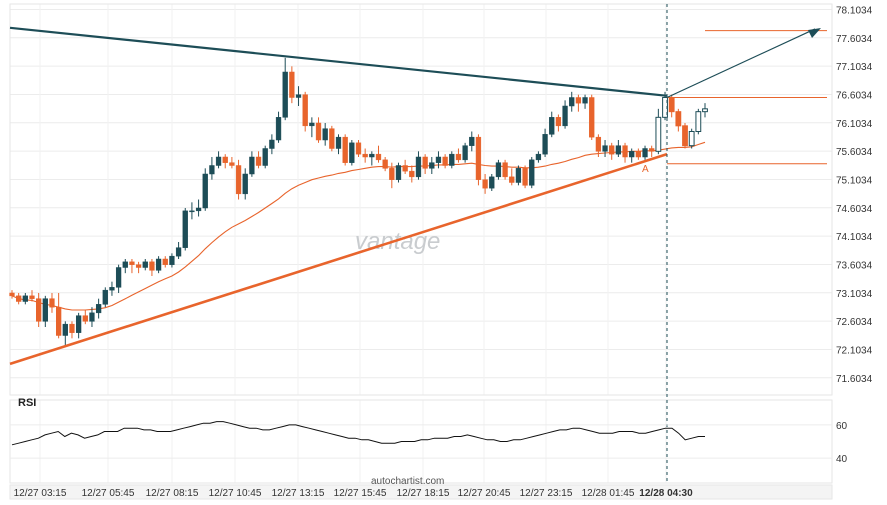 This screenshot has height=505, width=887. What do you see at coordinates (40, 493) in the screenshot?
I see `x-tick-label: 12/27 03:15` at bounding box center [40, 493].